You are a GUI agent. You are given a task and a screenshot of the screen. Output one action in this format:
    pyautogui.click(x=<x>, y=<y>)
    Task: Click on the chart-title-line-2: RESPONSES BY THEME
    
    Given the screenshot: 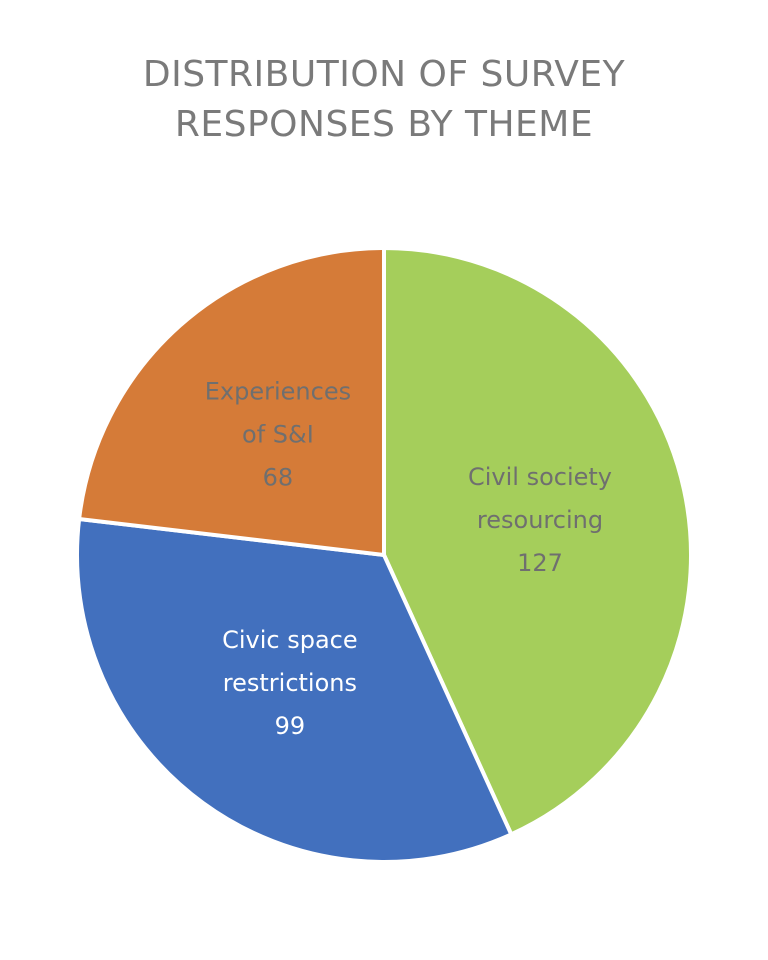 What is the action you would take?
    pyautogui.click(x=384, y=124)
    